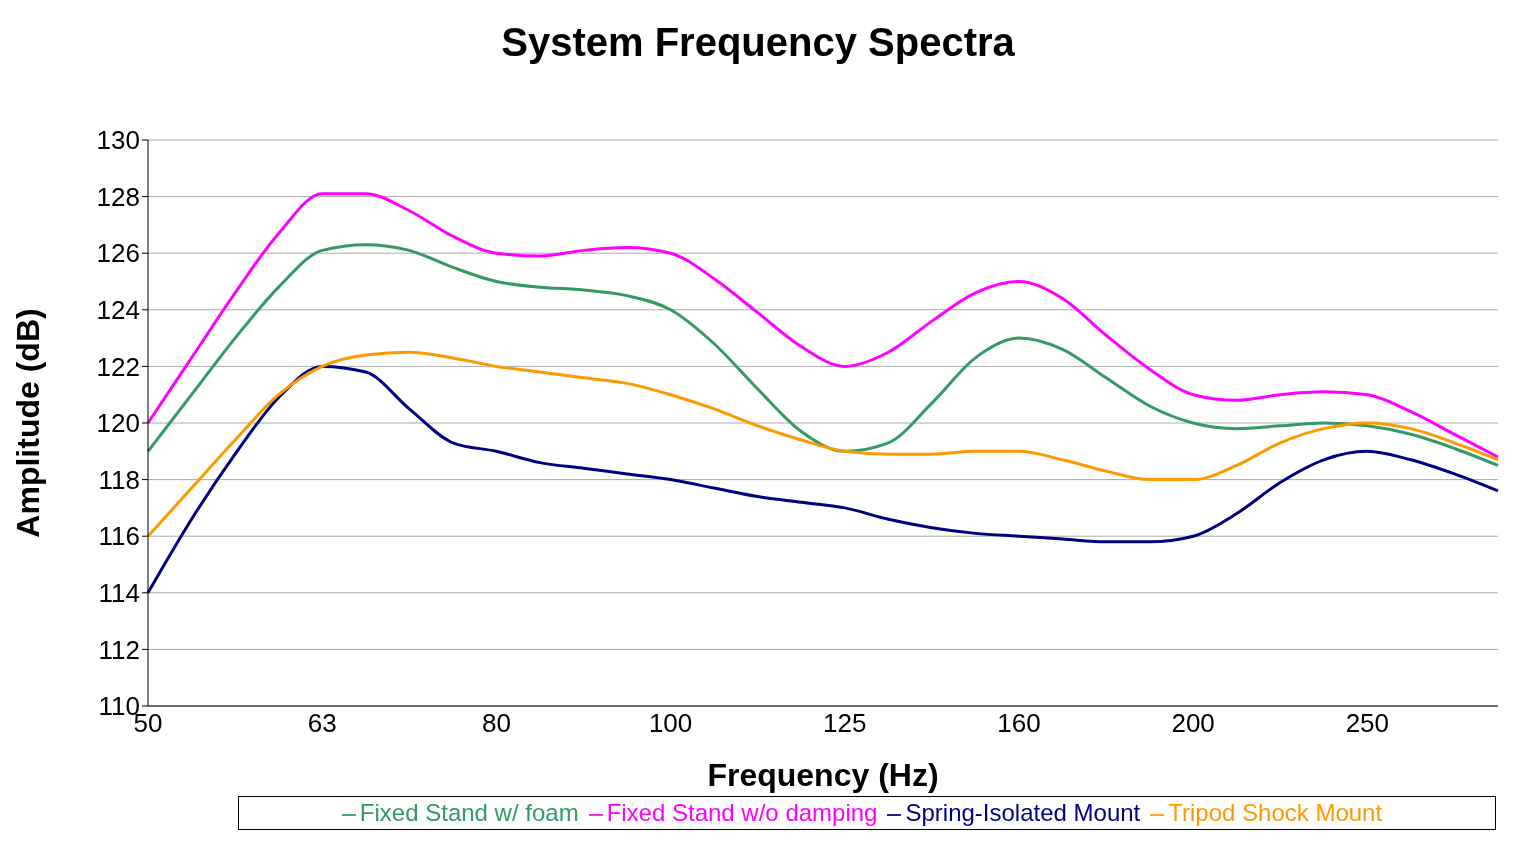 This screenshot has height=868, width=1520. What do you see at coordinates (119, 649) in the screenshot?
I see `y-tick-label: 112` at bounding box center [119, 649].